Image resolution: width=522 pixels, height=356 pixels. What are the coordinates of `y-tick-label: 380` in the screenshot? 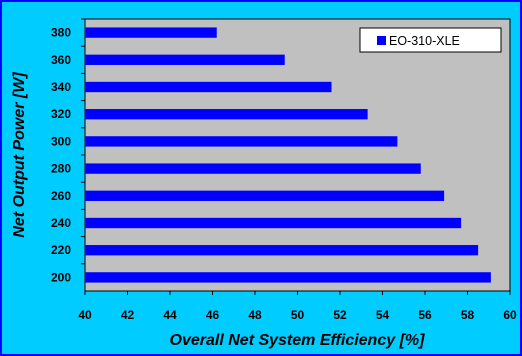 It's located at (61, 33).